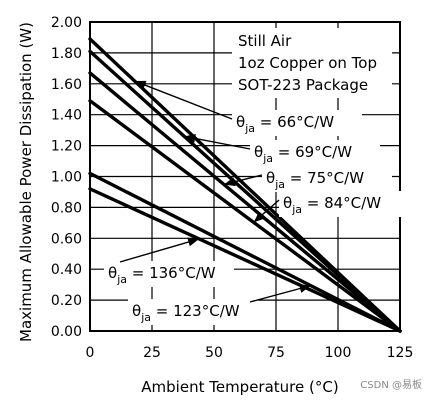  Describe the element at coordinates (324, 178) in the screenshot. I see `series-value: = 75°C/W` at that location.